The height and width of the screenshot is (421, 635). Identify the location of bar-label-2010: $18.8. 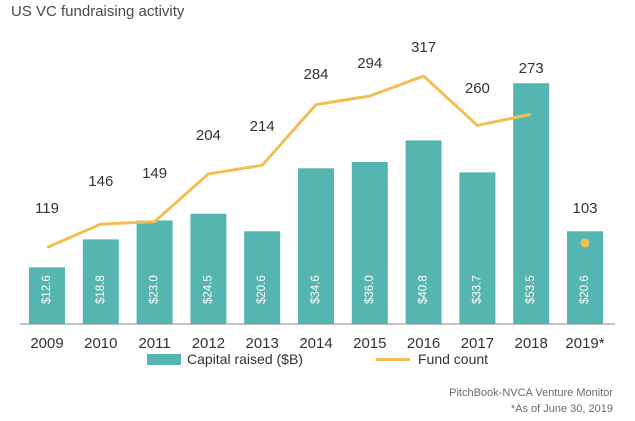
(101, 289).